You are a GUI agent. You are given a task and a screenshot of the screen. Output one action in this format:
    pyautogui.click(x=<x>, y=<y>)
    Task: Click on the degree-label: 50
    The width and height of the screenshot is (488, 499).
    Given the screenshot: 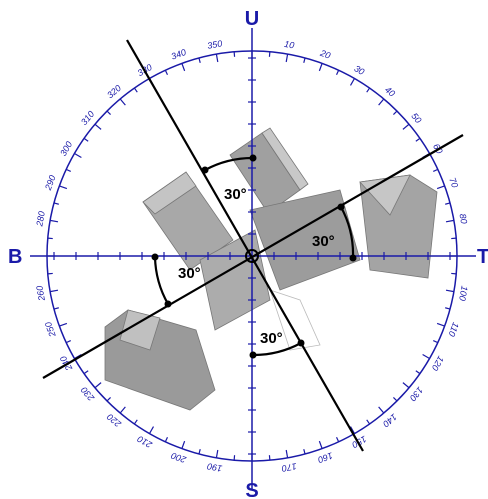 What is the action you would take?
    pyautogui.click(x=416, y=118)
    